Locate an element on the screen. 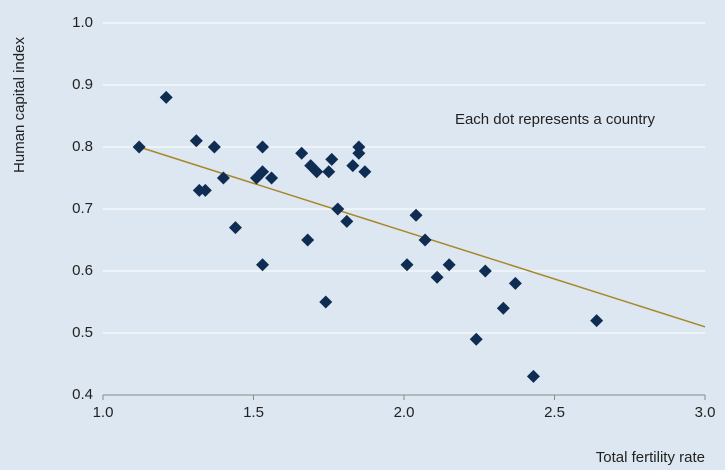  y-tick-label: 0.5 is located at coordinates (82, 332).